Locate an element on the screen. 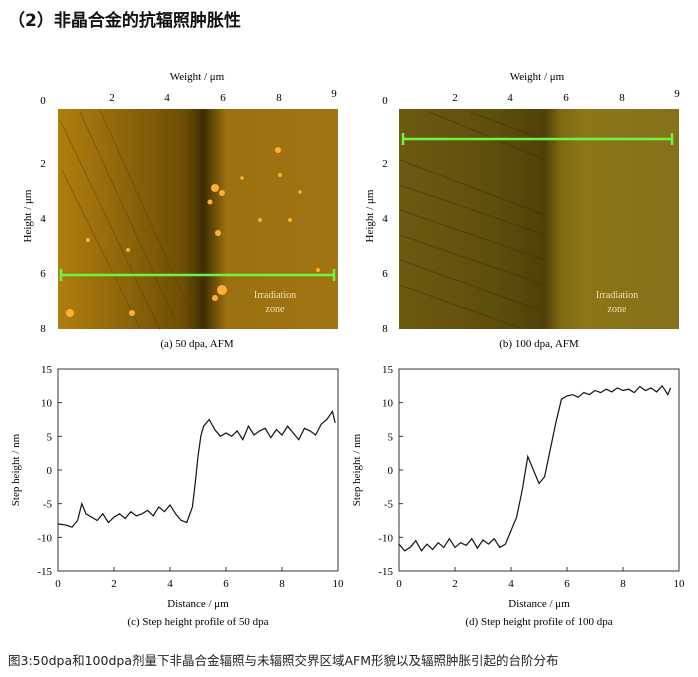 This screenshot has height=677, width=698. afm-b-y-tick: 6 is located at coordinates (385, 274).